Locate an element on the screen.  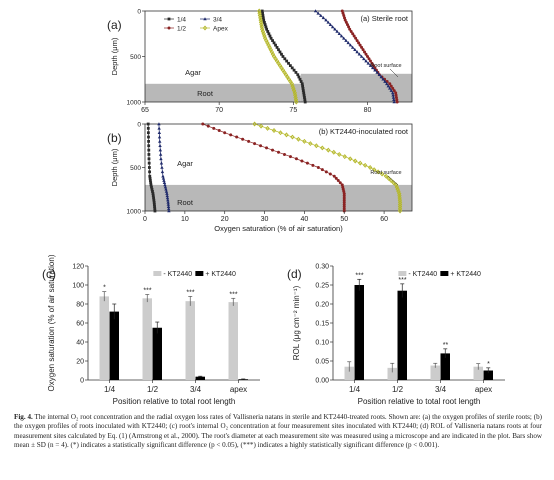
panel-title-b: (b) KT2440-inoculated root is located at coordinates (364, 131).